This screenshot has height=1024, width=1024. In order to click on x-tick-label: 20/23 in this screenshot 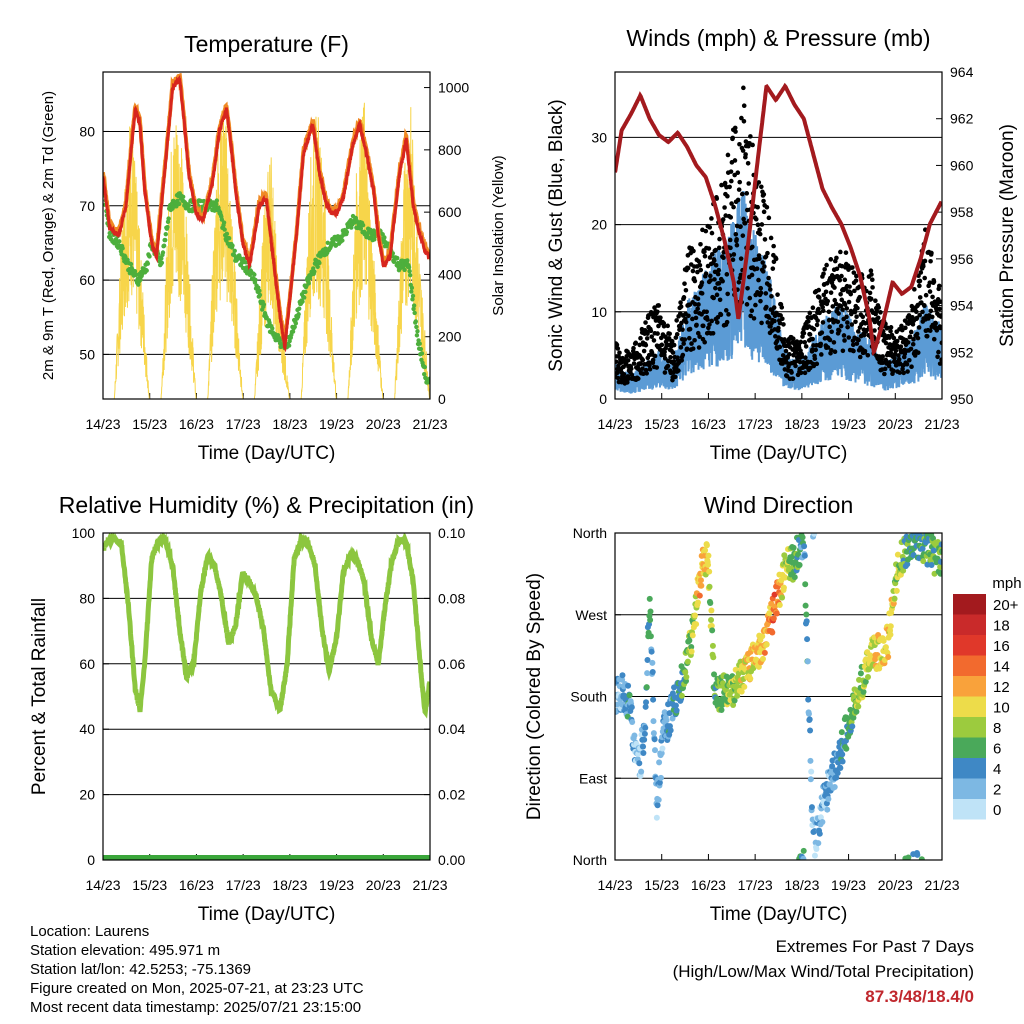, I will do `click(383, 424)`.